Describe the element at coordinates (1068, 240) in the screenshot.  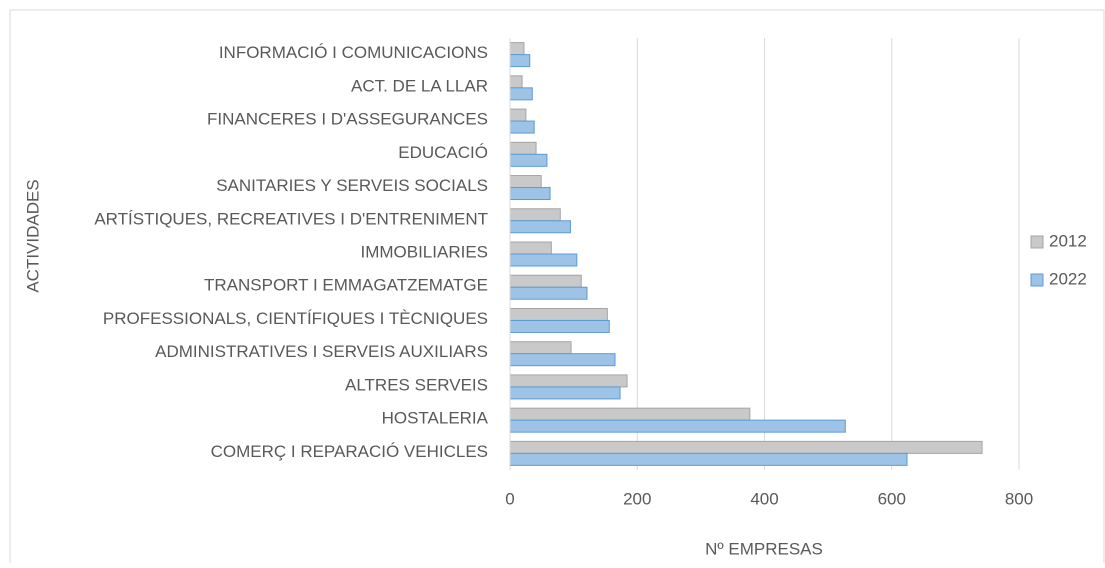
I see `legend-label: 2012` at that location.